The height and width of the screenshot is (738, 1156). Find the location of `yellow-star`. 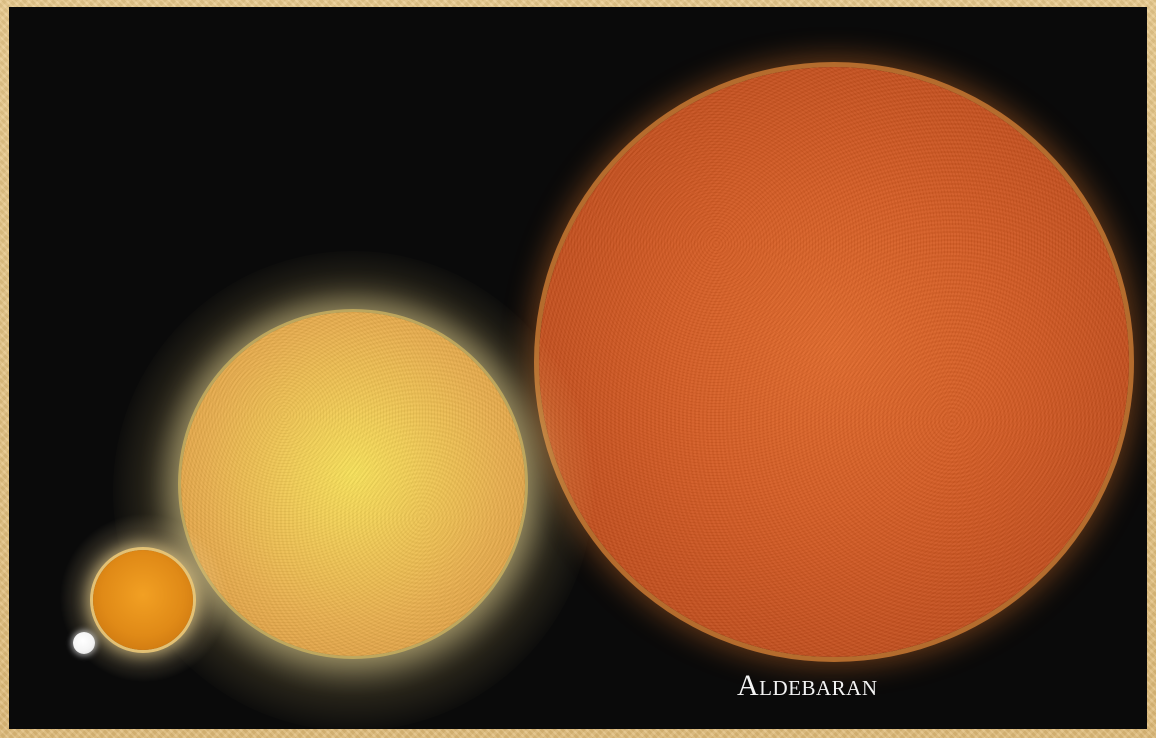

yellow-star is located at coordinates (353, 484).